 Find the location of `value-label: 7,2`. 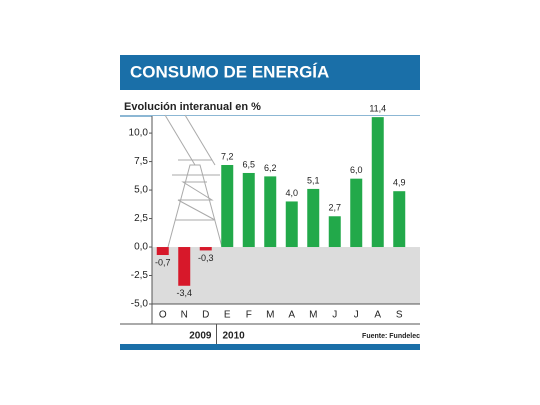

value-label: 7,2 is located at coordinates (227, 156).